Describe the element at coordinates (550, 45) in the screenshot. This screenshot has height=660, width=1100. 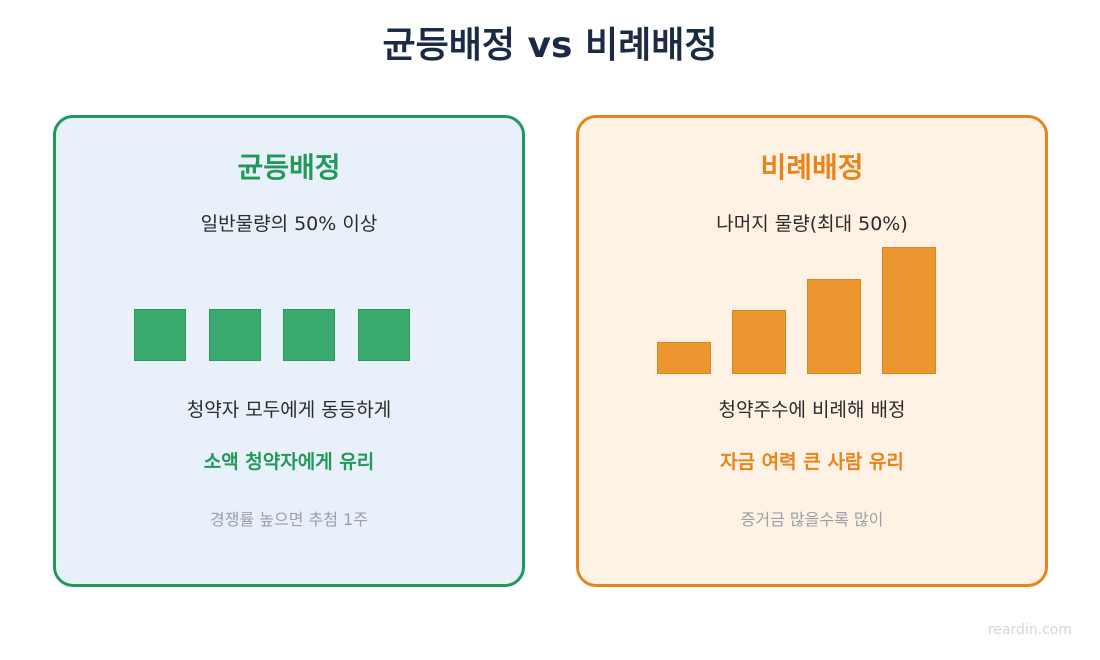
I see `page-title: 균등배정 vs 비례배정` at that location.